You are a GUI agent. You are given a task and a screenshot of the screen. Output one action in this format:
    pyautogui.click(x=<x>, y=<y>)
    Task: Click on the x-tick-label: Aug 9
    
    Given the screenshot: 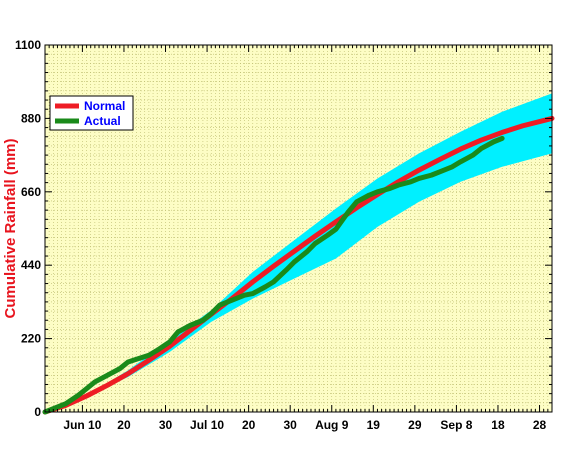 What is the action you would take?
    pyautogui.click(x=332, y=425)
    